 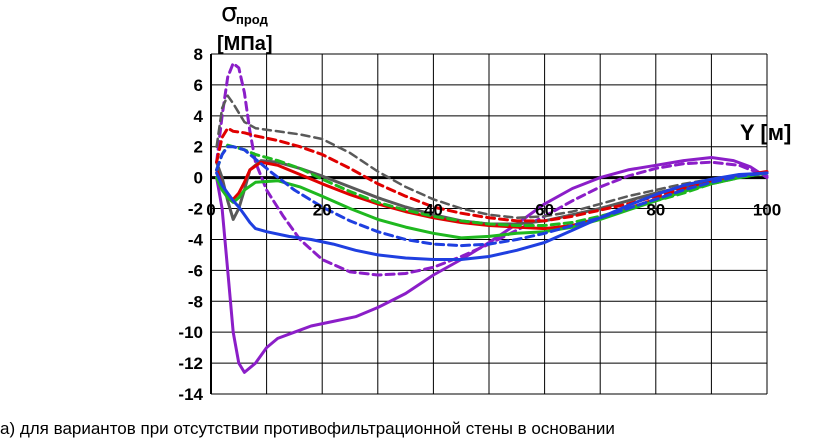 What do you see at coordinates (322, 210) in the screenshot?
I see `x-tick-label: 20` at bounding box center [322, 210].